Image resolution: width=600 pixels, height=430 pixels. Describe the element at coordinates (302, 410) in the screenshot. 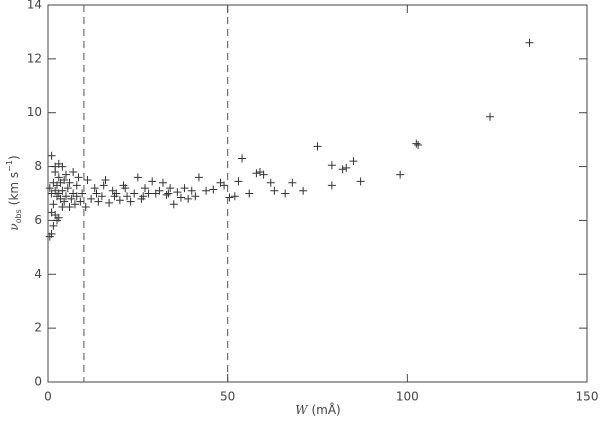

I see `x-symbol: W` at that location.